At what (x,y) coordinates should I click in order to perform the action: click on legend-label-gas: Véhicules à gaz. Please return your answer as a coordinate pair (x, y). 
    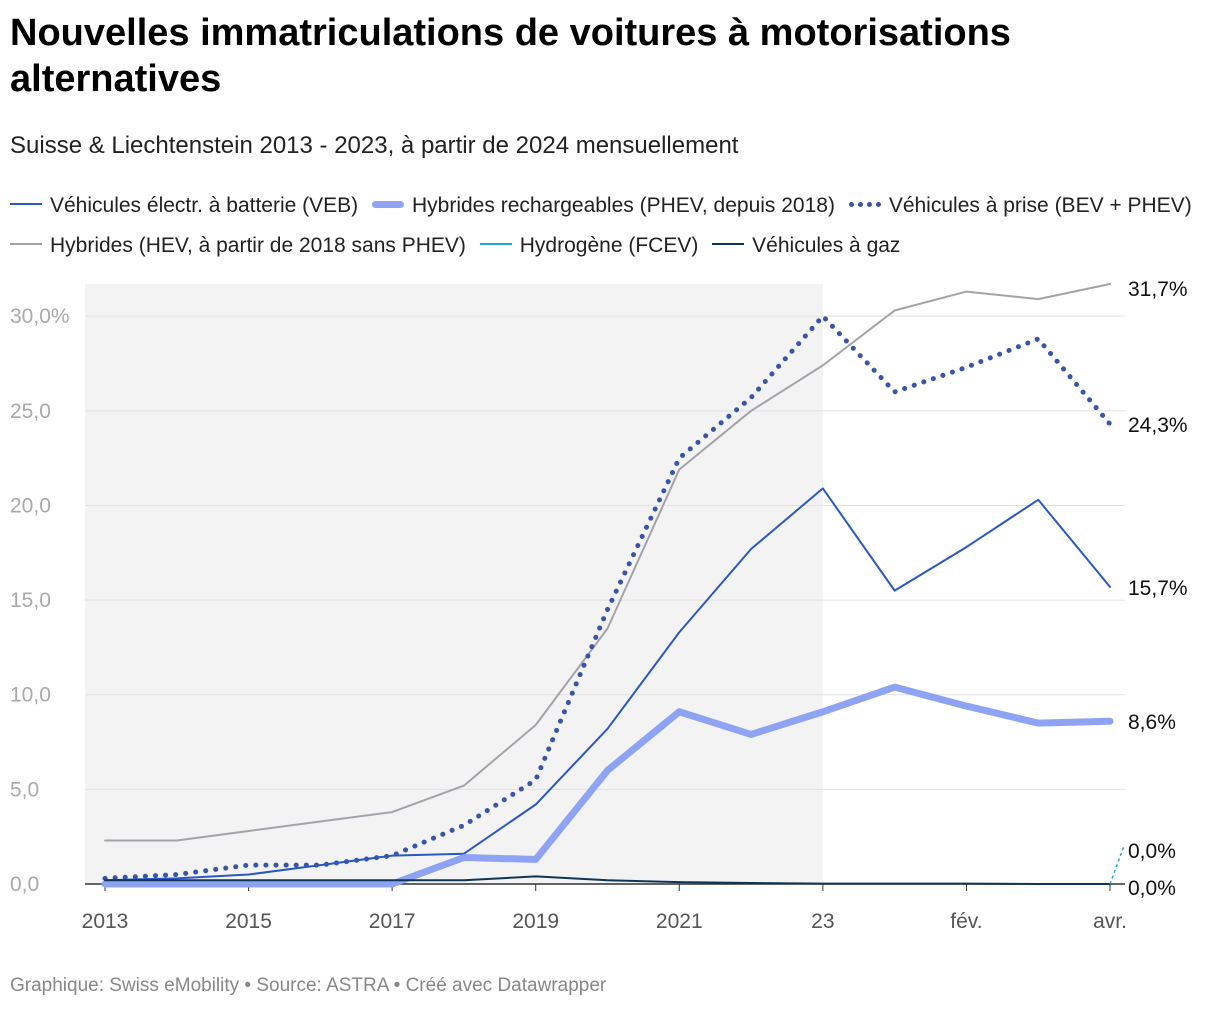
    Looking at the image, I should click on (826, 245).